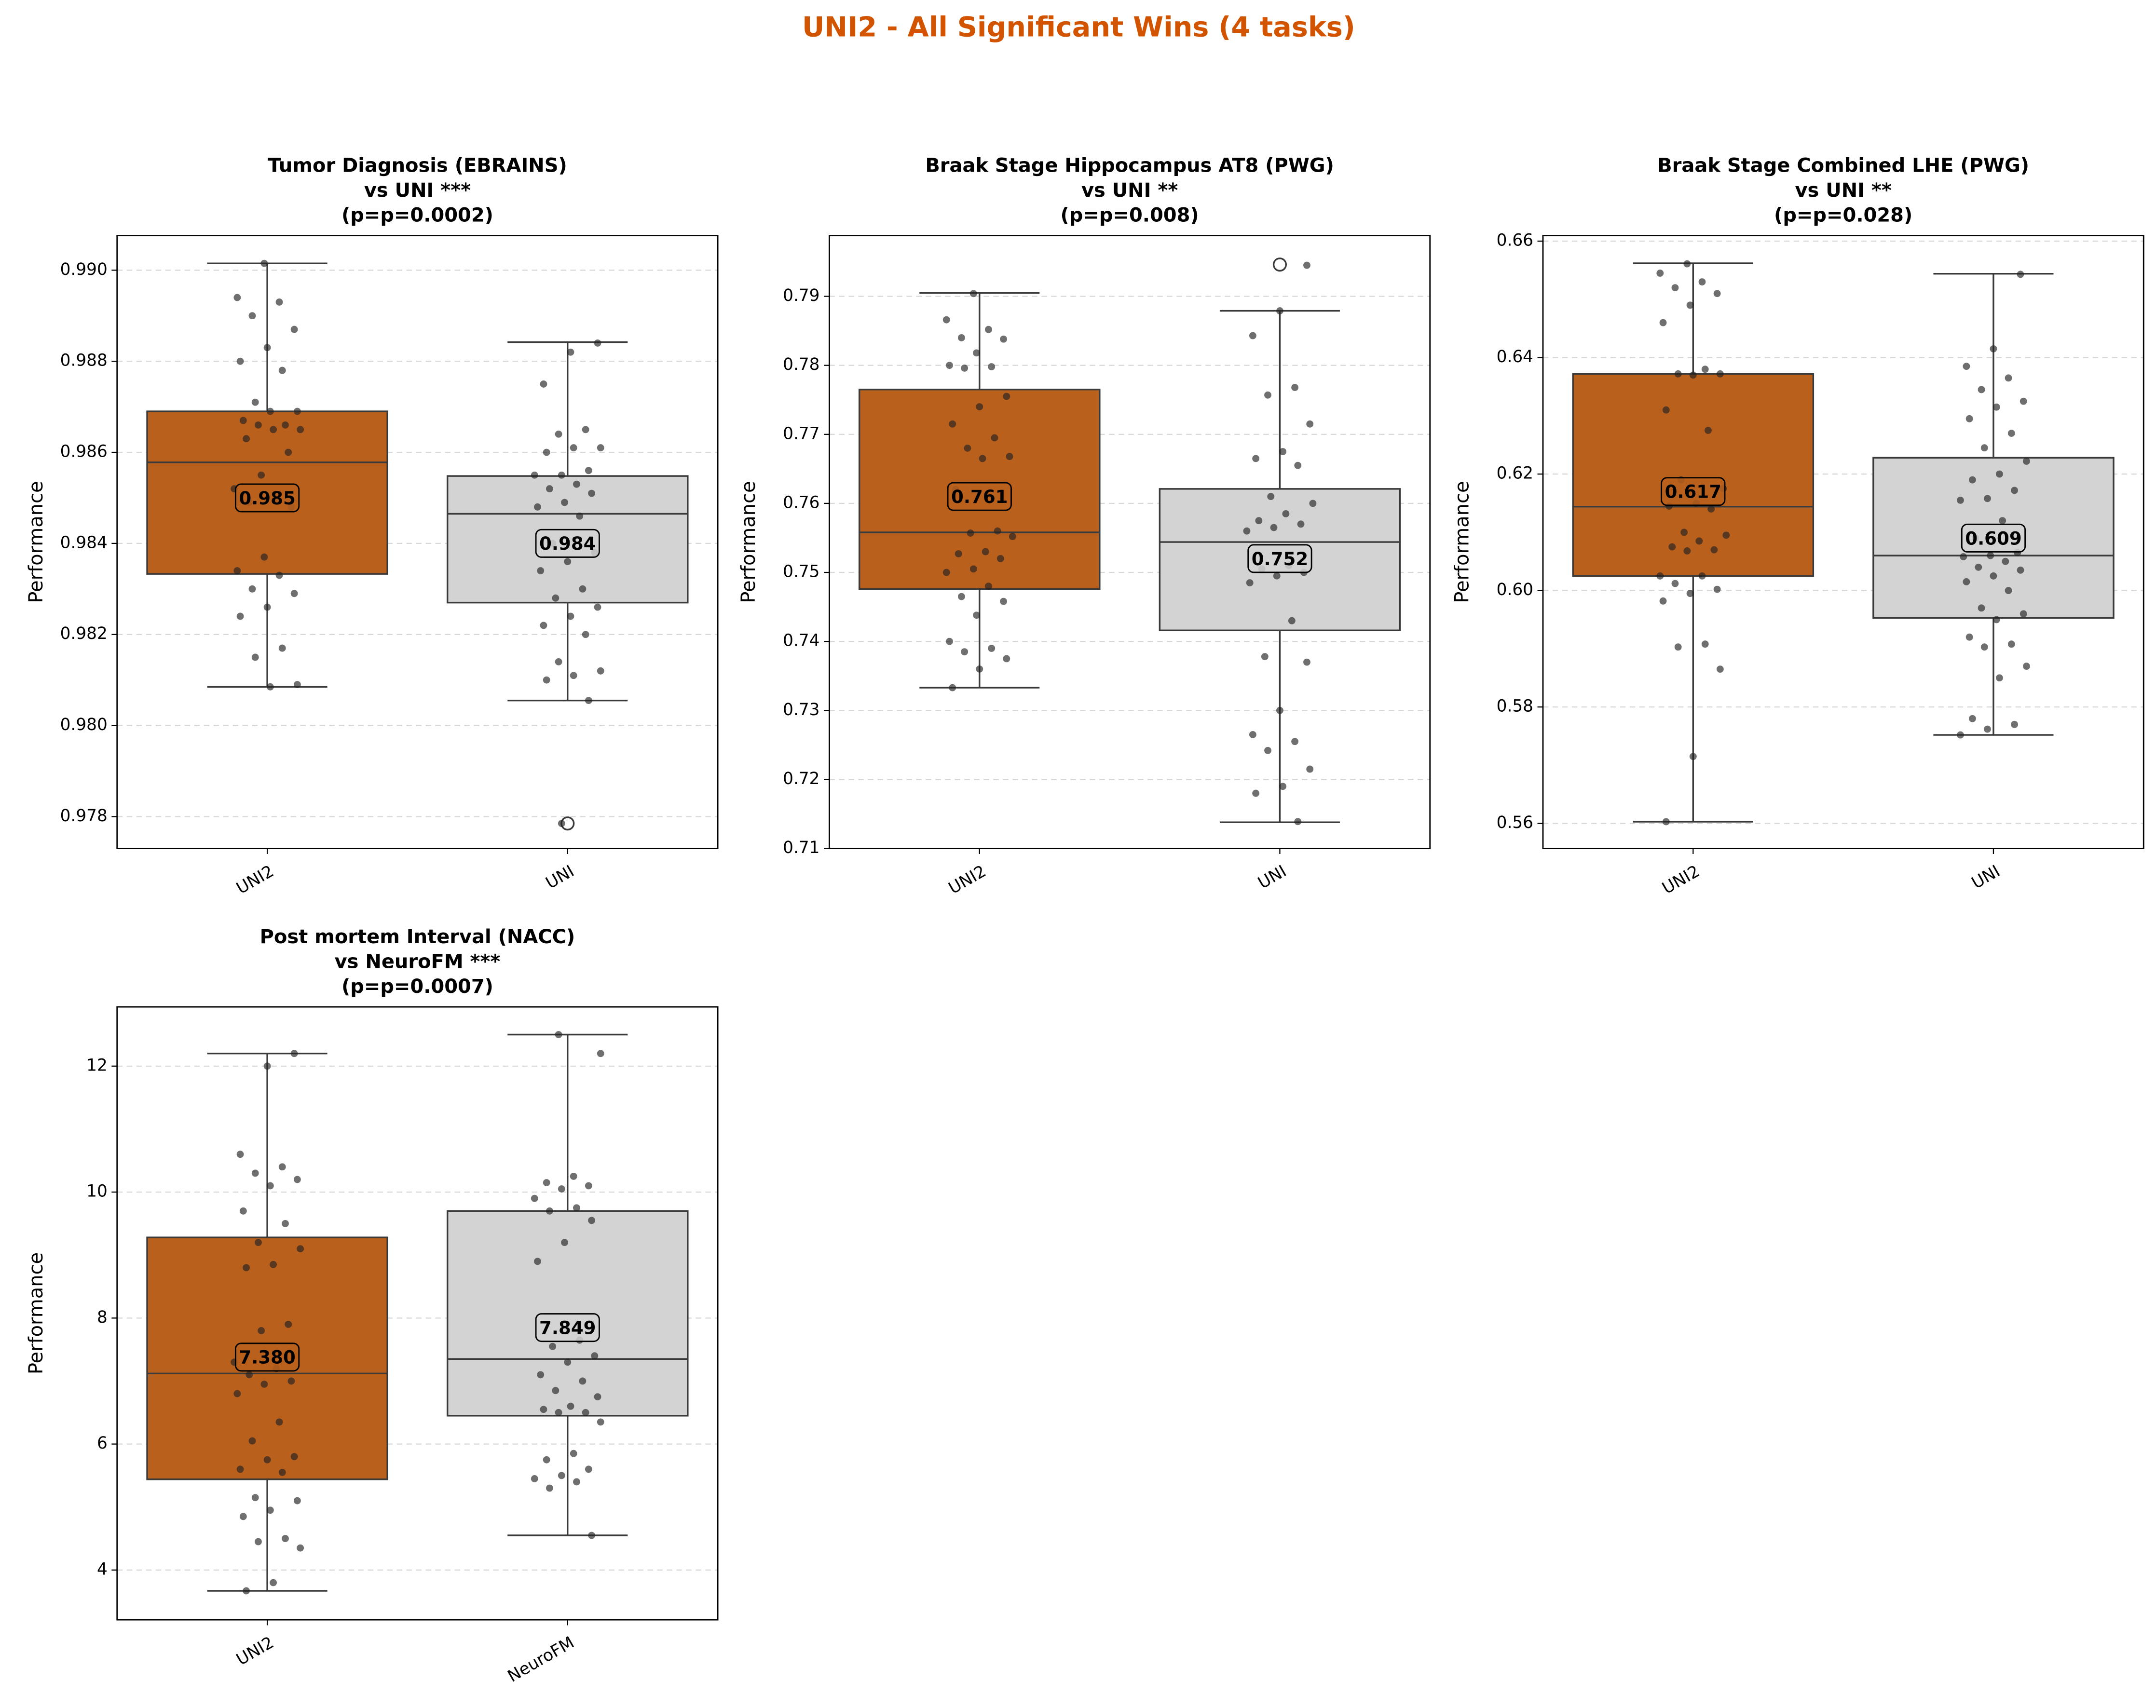 This screenshot has height=1708, width=2156. I want to click on y-tick-label: 0.79, so click(801, 295).